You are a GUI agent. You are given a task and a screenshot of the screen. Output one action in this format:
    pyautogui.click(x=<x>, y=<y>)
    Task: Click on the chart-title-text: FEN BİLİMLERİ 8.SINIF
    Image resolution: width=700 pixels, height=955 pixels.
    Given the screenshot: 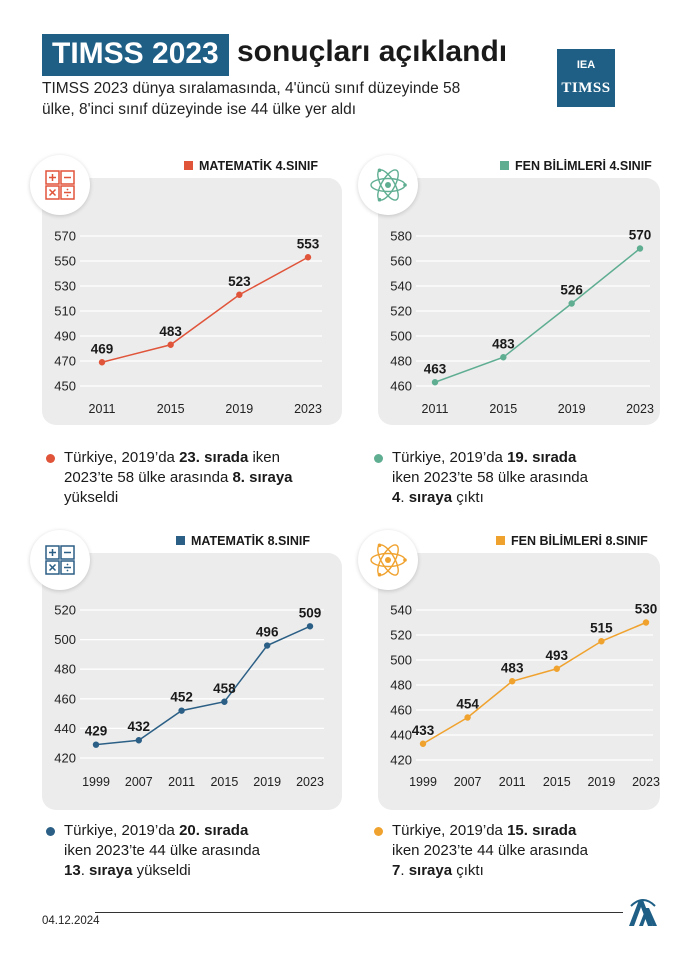 What is the action you would take?
    pyautogui.click(x=579, y=541)
    